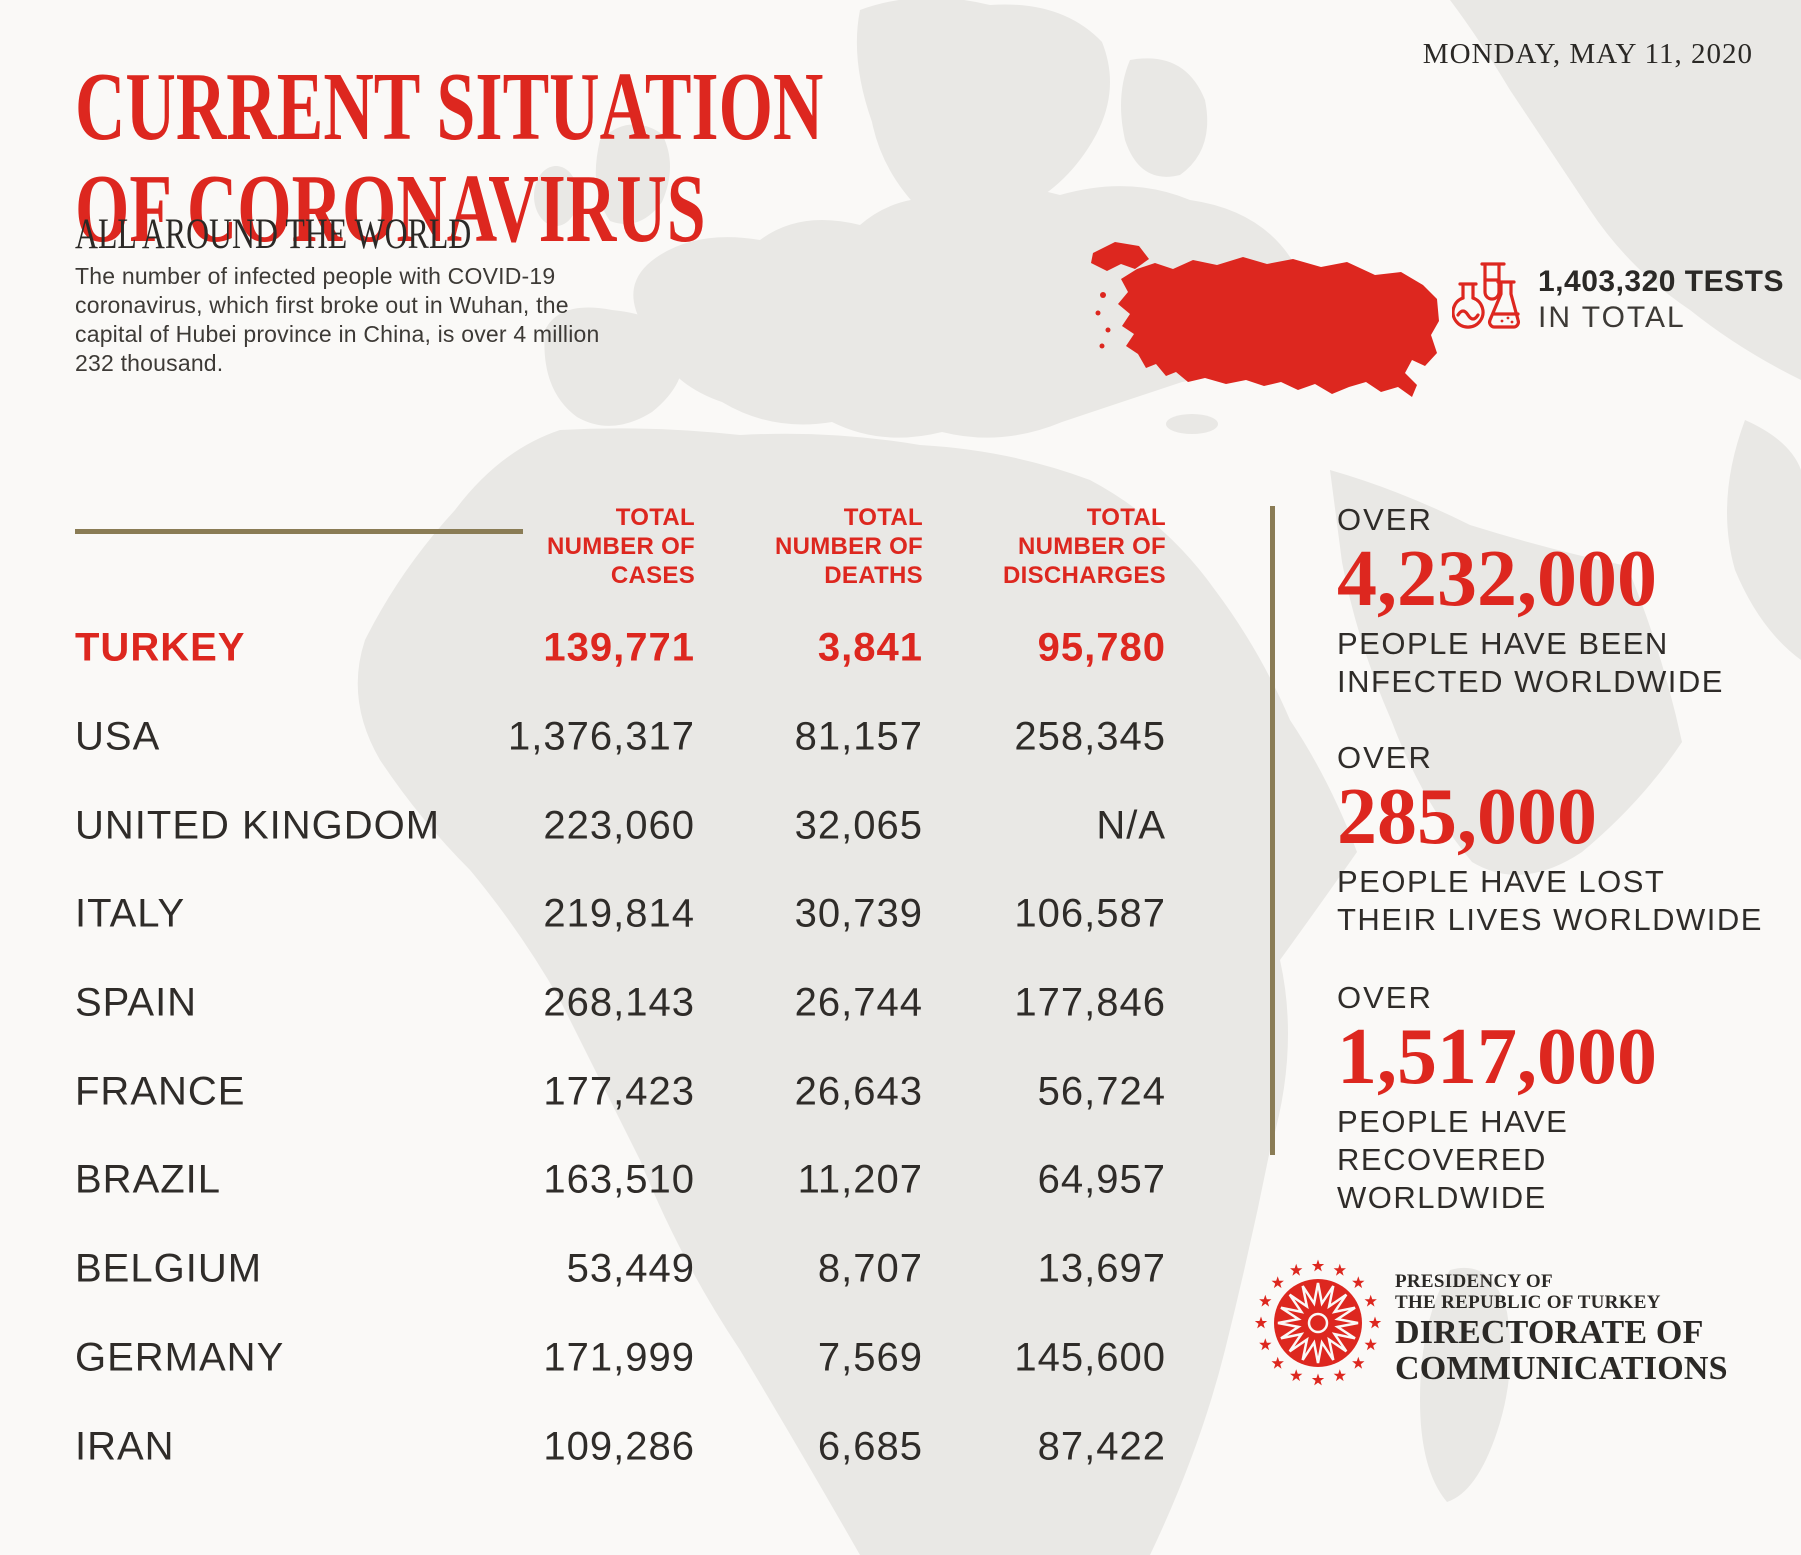  I want to click on column-header-cases: TOTAL NUMBER OF CASES, so click(620, 546).